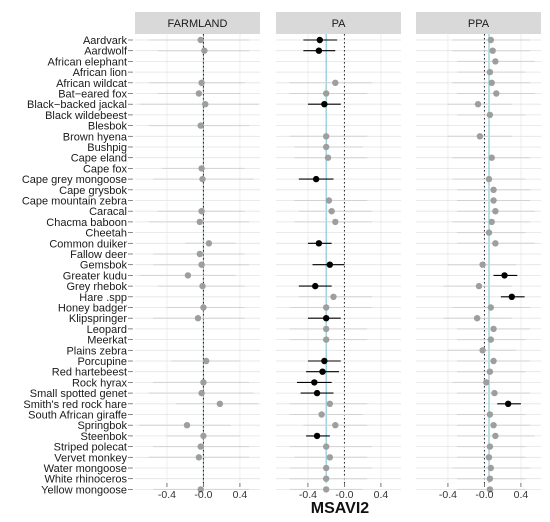 Image resolution: width=550 pixels, height=522 pixels. Describe the element at coordinates (77, 105) in the screenshot. I see `species-label: Black−backed jackal` at that location.